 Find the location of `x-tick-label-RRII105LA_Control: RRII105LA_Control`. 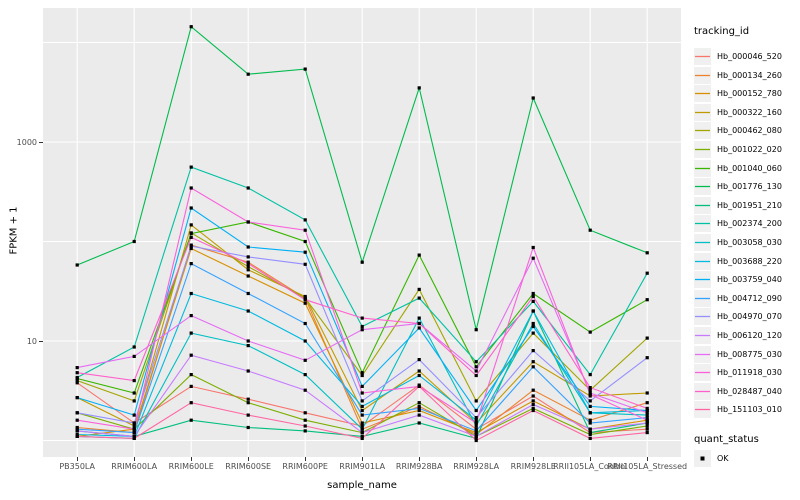

x-tick-label-RRII105LA_Control: RRII105LA_Control is located at coordinates (590, 466).